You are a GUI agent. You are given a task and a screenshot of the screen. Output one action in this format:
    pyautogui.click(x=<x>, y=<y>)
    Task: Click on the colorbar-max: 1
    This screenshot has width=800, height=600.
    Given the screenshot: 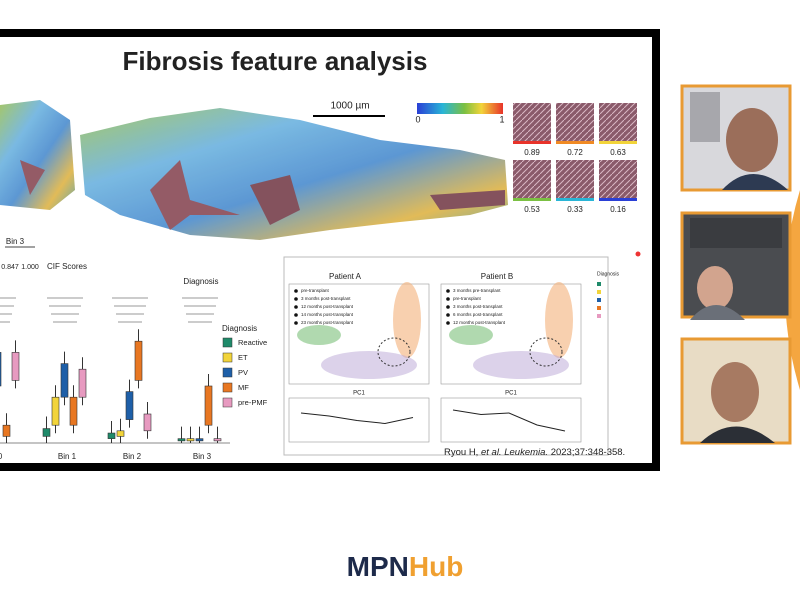 What is the action you would take?
    pyautogui.click(x=501, y=119)
    